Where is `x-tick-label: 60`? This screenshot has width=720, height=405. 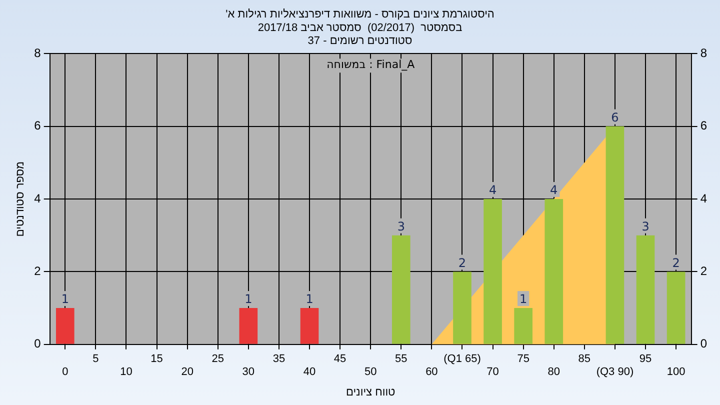
x-tick-label: 60 is located at coordinates (432, 372).